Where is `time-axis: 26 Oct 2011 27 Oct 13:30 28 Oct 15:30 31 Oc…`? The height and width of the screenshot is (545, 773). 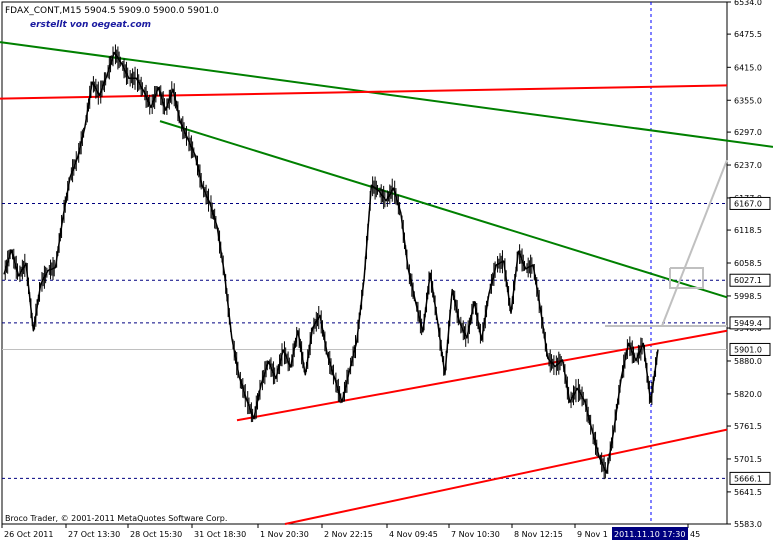 time-axis: 26 Oct 2011 27 Oct 13:30 28 Oct 15:30 31 Oc… is located at coordinates (350, 532).